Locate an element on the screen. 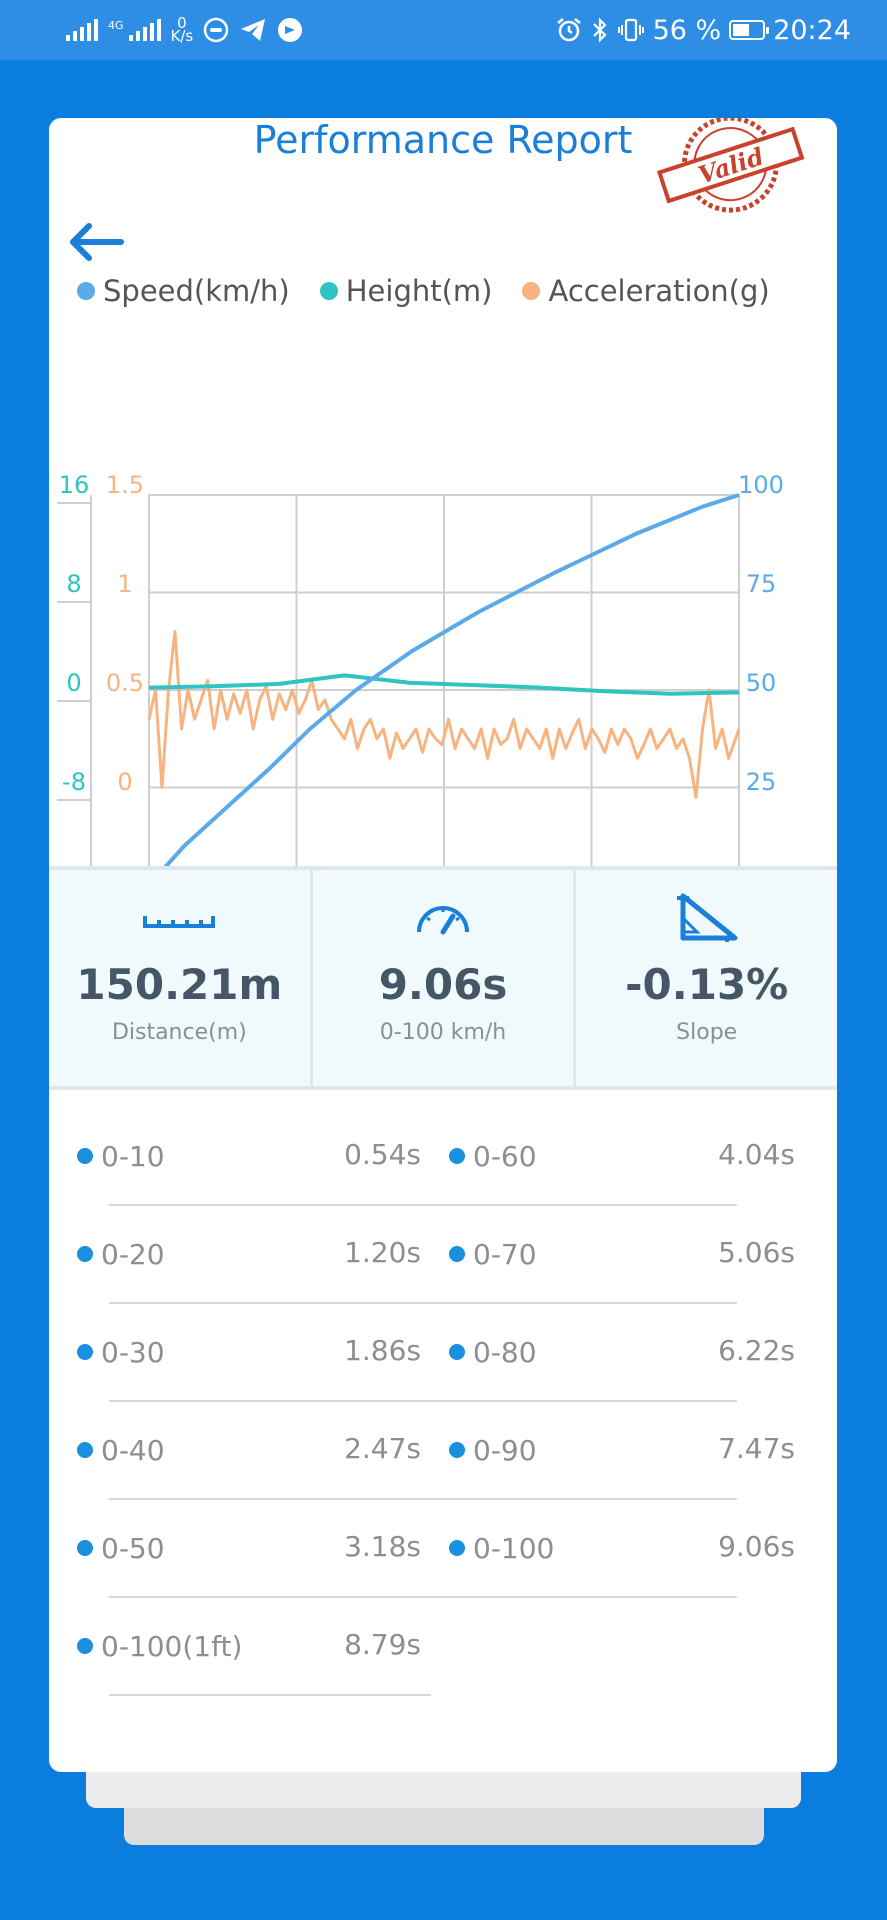  speed-tick-label: 100 is located at coordinates (761, 485).